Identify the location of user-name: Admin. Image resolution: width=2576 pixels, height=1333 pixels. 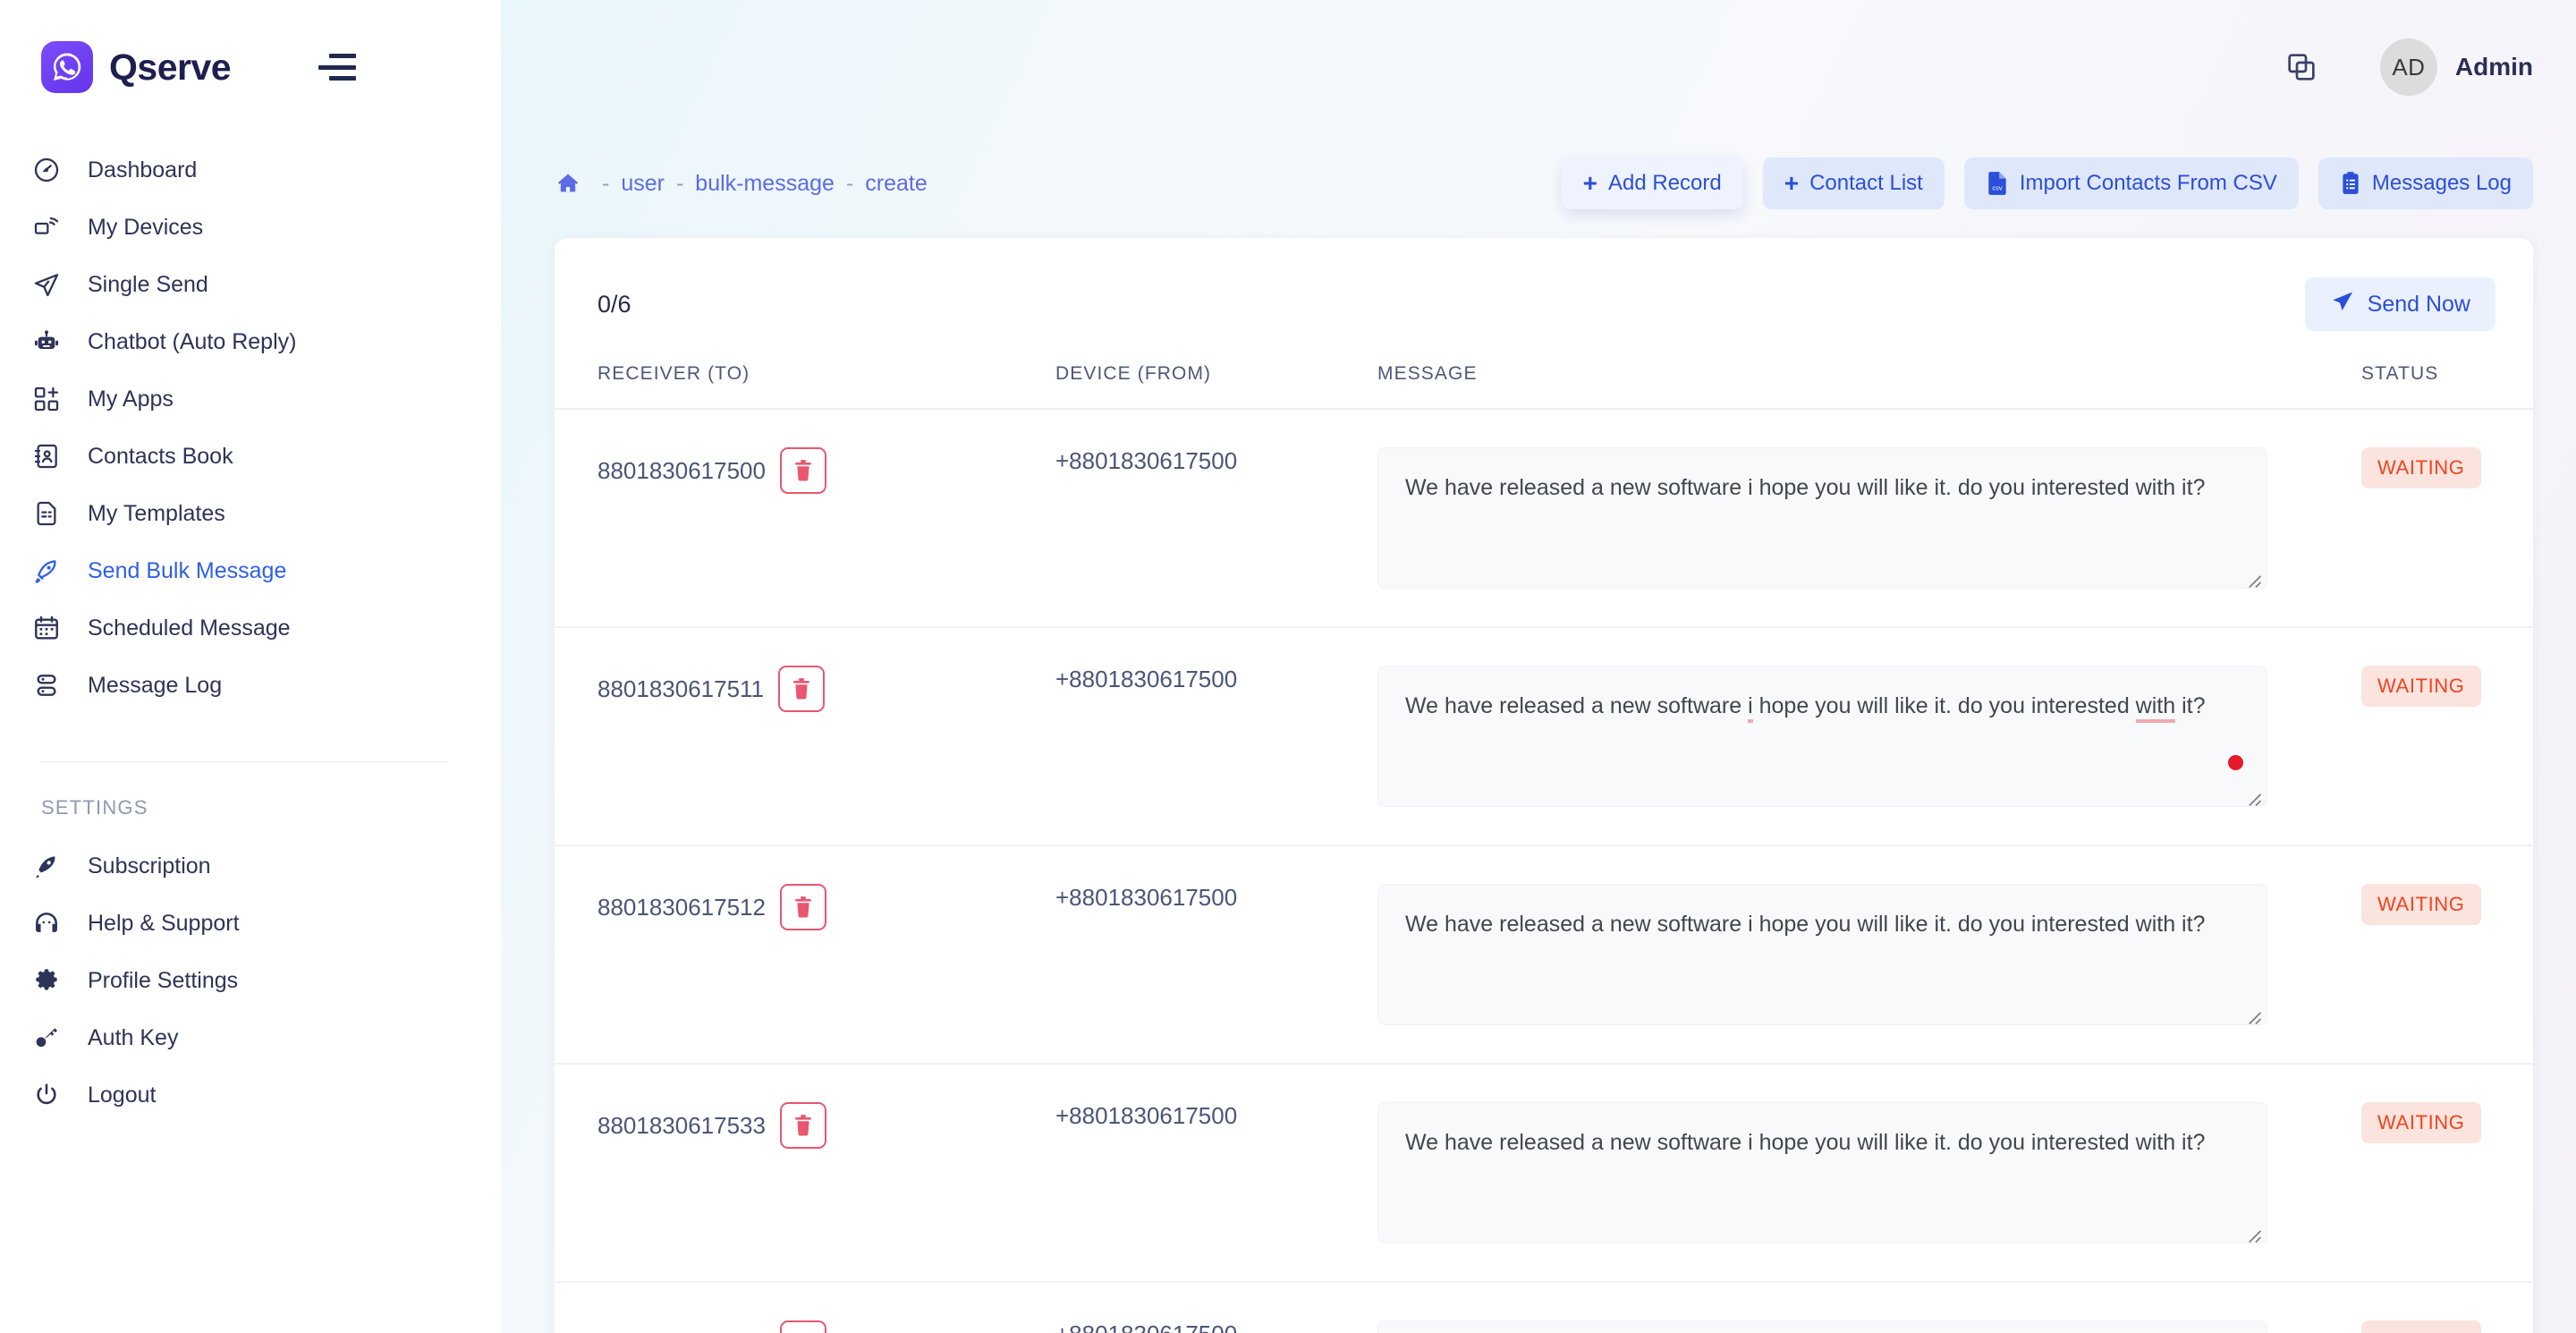
(2493, 67).